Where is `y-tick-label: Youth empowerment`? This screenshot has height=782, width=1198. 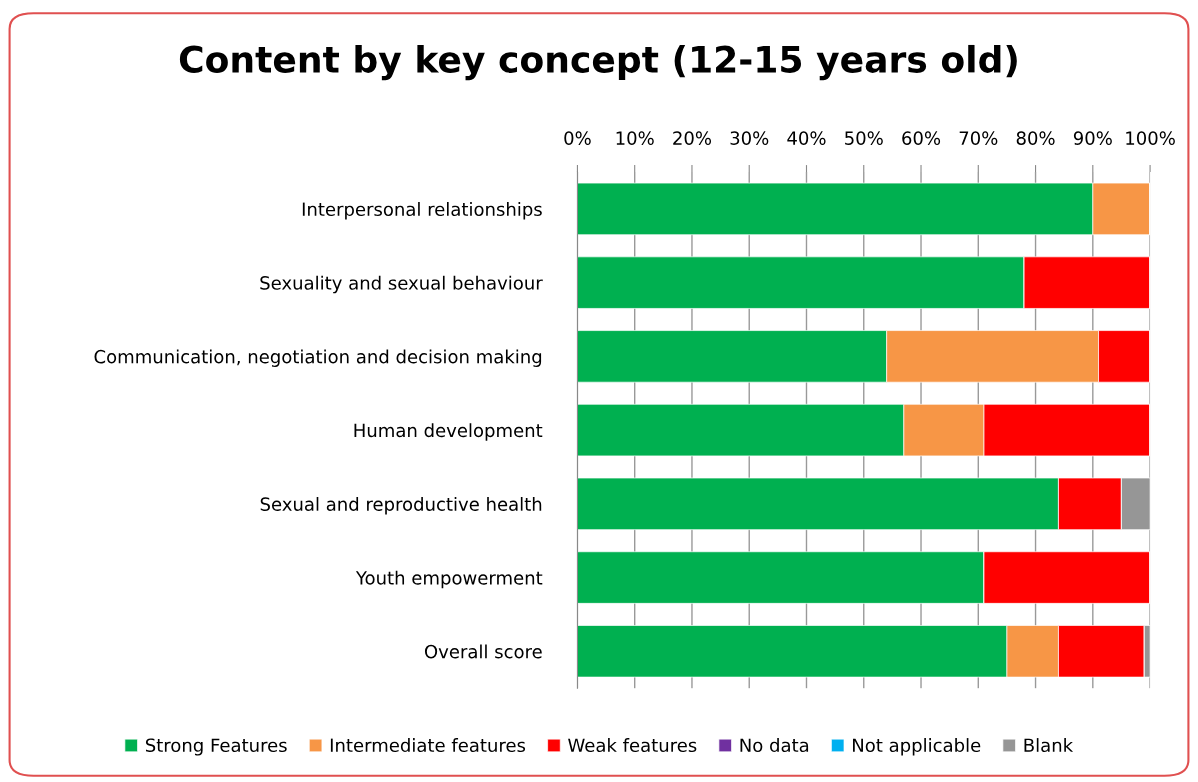
y-tick-label: Youth empowerment is located at coordinates (449, 579).